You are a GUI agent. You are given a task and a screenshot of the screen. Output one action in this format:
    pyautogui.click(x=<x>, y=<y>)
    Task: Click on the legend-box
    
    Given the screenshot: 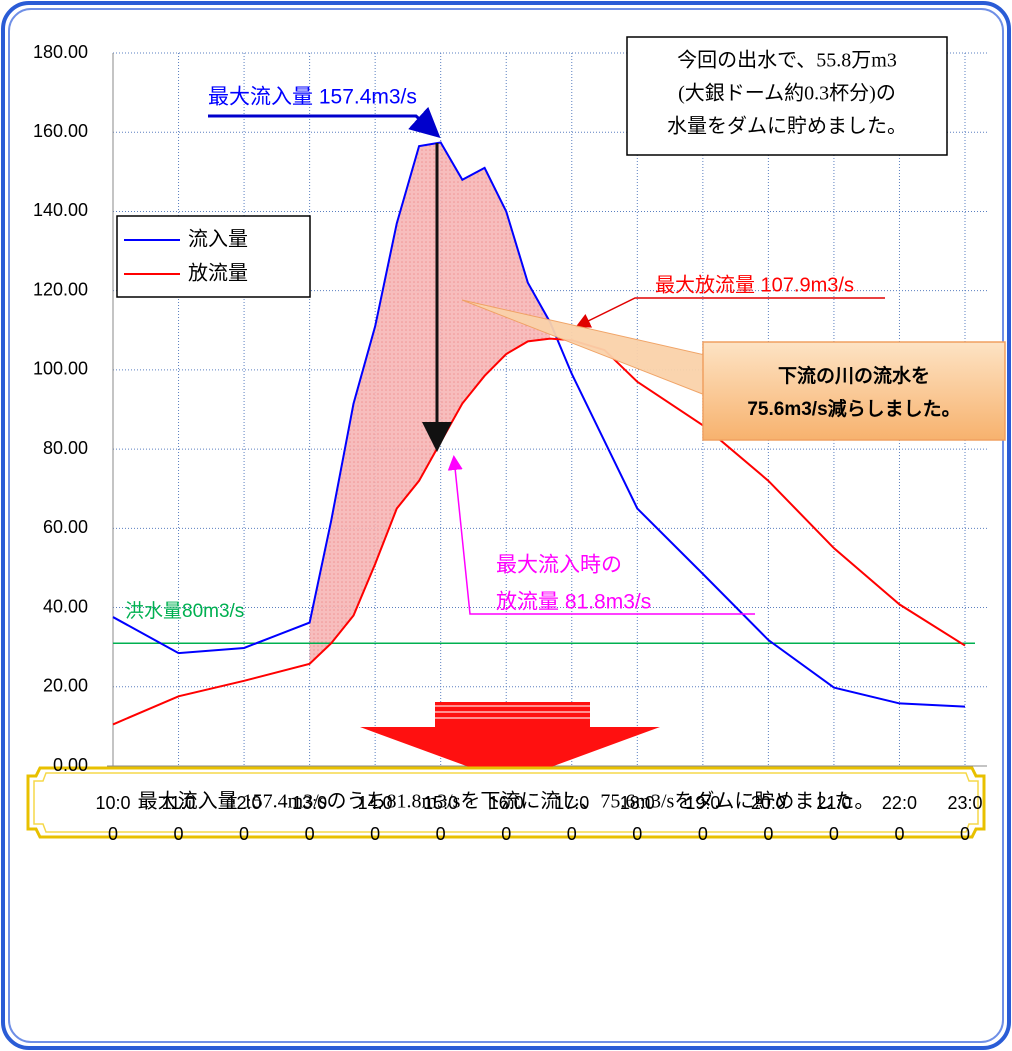 What is the action you would take?
    pyautogui.click(x=213, y=256)
    